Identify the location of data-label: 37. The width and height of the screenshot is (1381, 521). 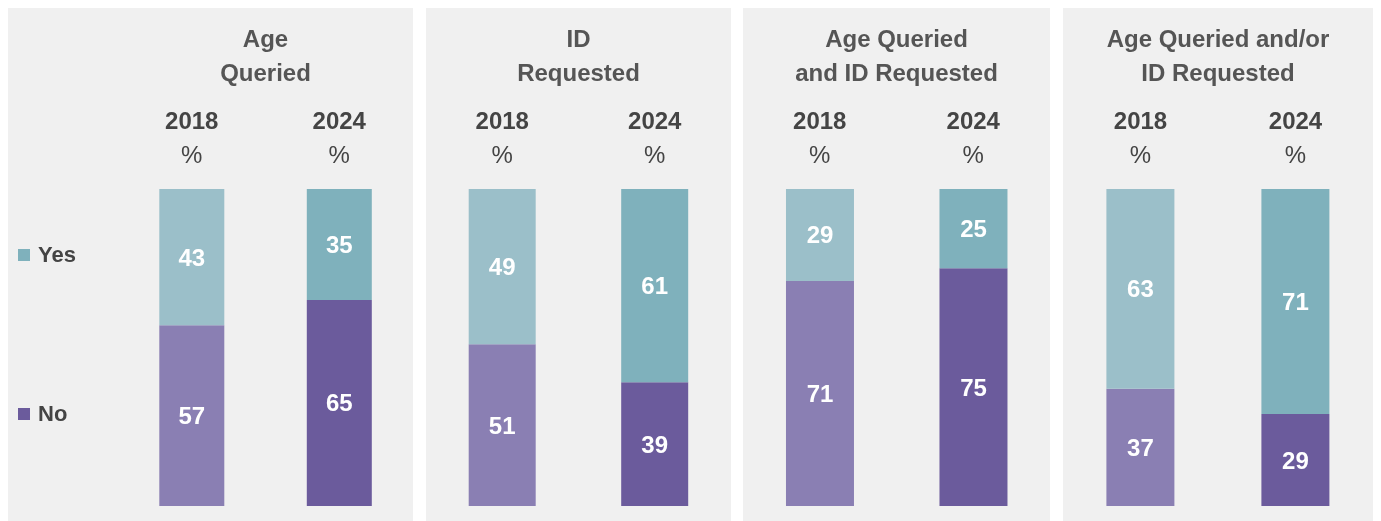
(1140, 447).